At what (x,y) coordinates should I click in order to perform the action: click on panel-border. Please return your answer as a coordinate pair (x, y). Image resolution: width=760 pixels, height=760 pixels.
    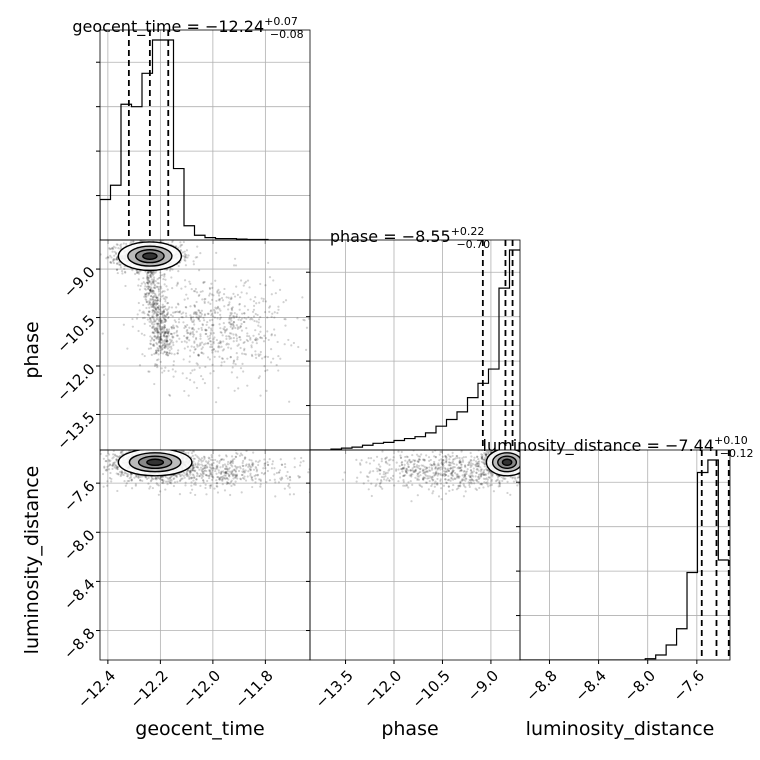
    Looking at the image, I should click on (205, 345).